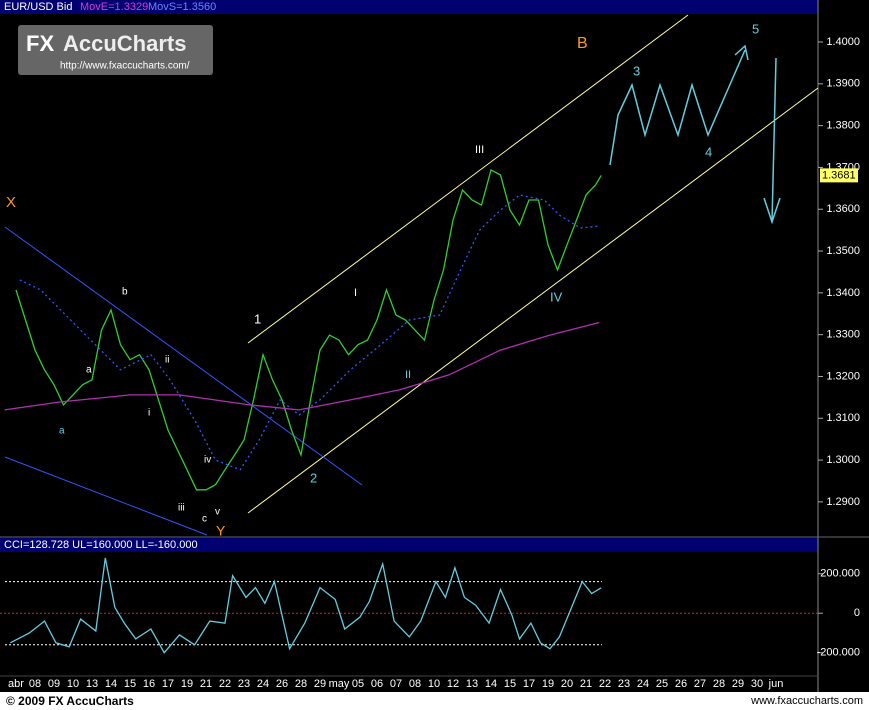 This screenshot has height=710, width=869. I want to click on y-tick-label: 0, so click(857, 613).